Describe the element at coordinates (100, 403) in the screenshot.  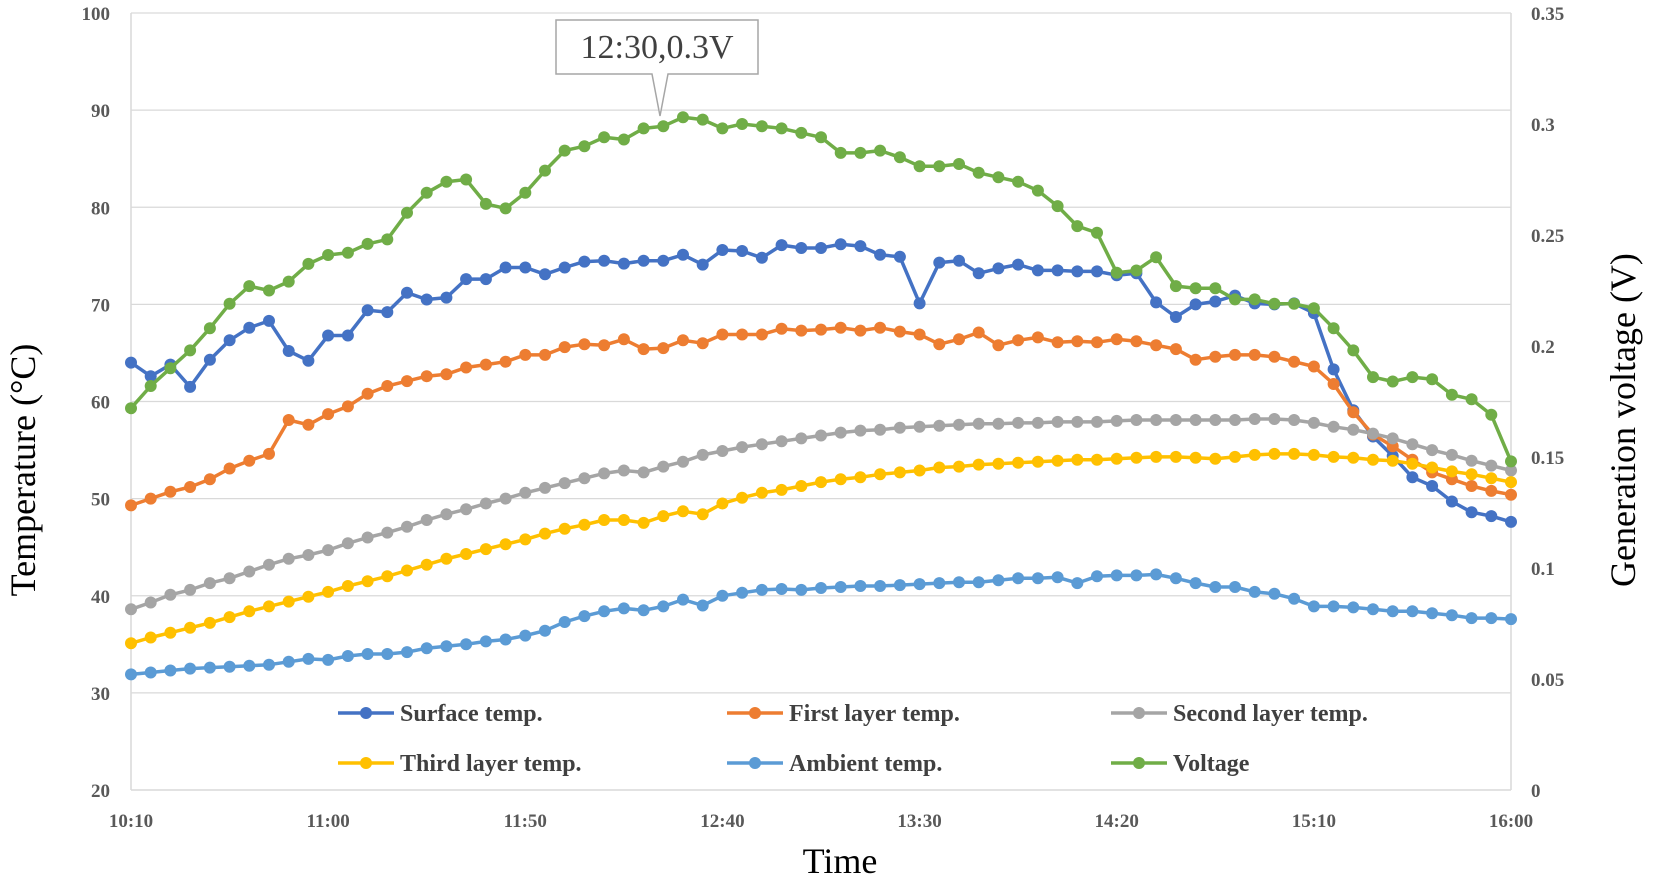
I see `y-tick-label-left: 60` at that location.